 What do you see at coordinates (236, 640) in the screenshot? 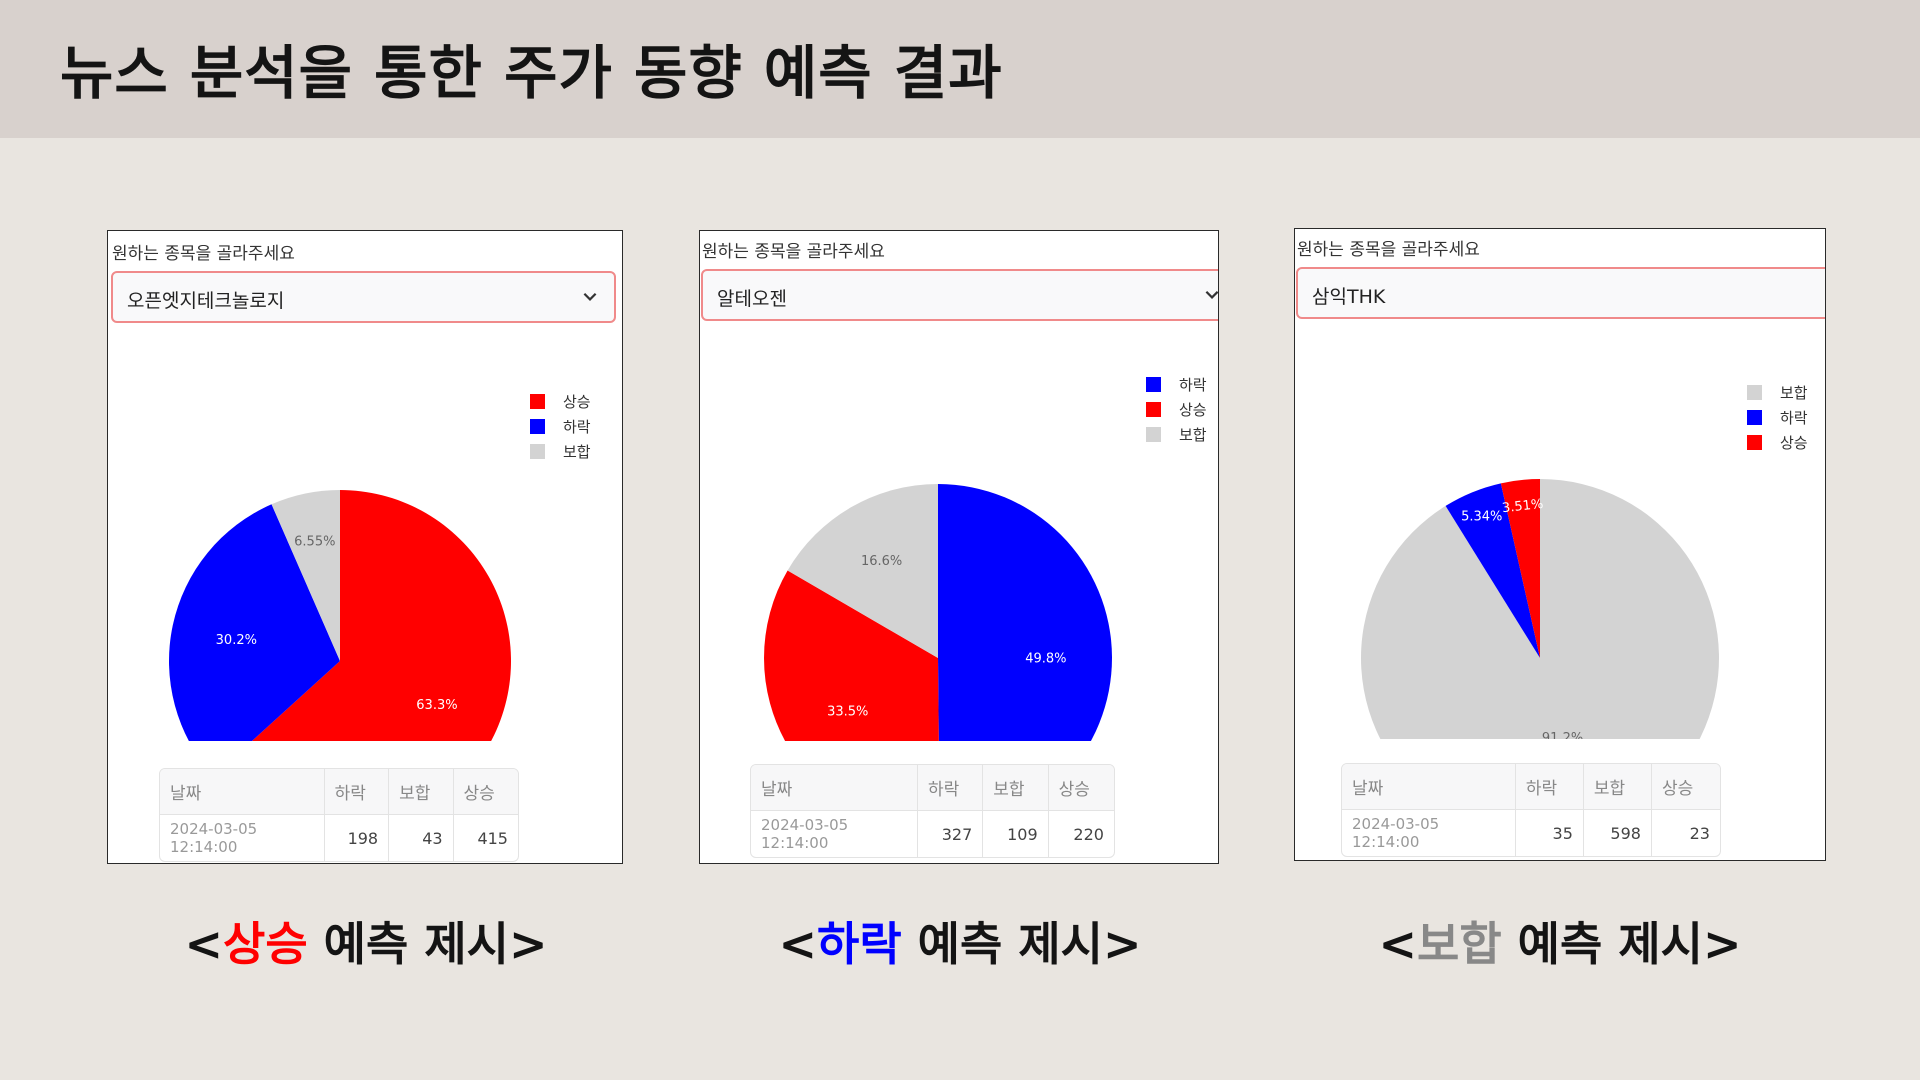
I see `pie-percent-label: 30.2%` at bounding box center [236, 640].